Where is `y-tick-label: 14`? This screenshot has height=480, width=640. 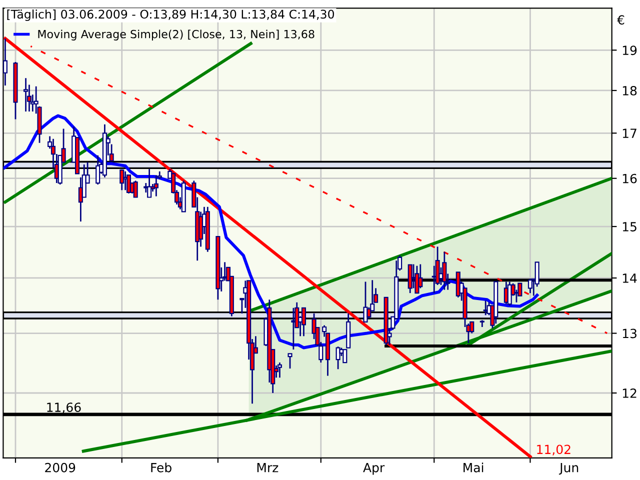 y-tick-label: 14 is located at coordinates (629, 278).